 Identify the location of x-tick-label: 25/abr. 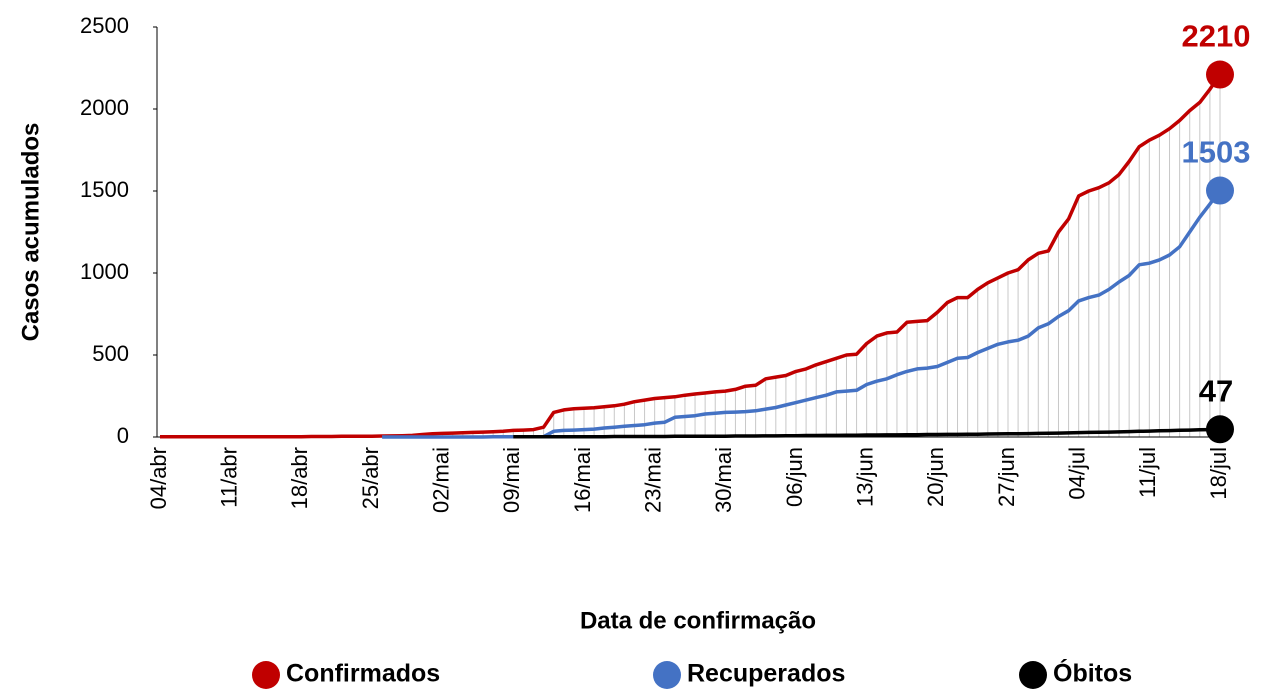
(370, 478).